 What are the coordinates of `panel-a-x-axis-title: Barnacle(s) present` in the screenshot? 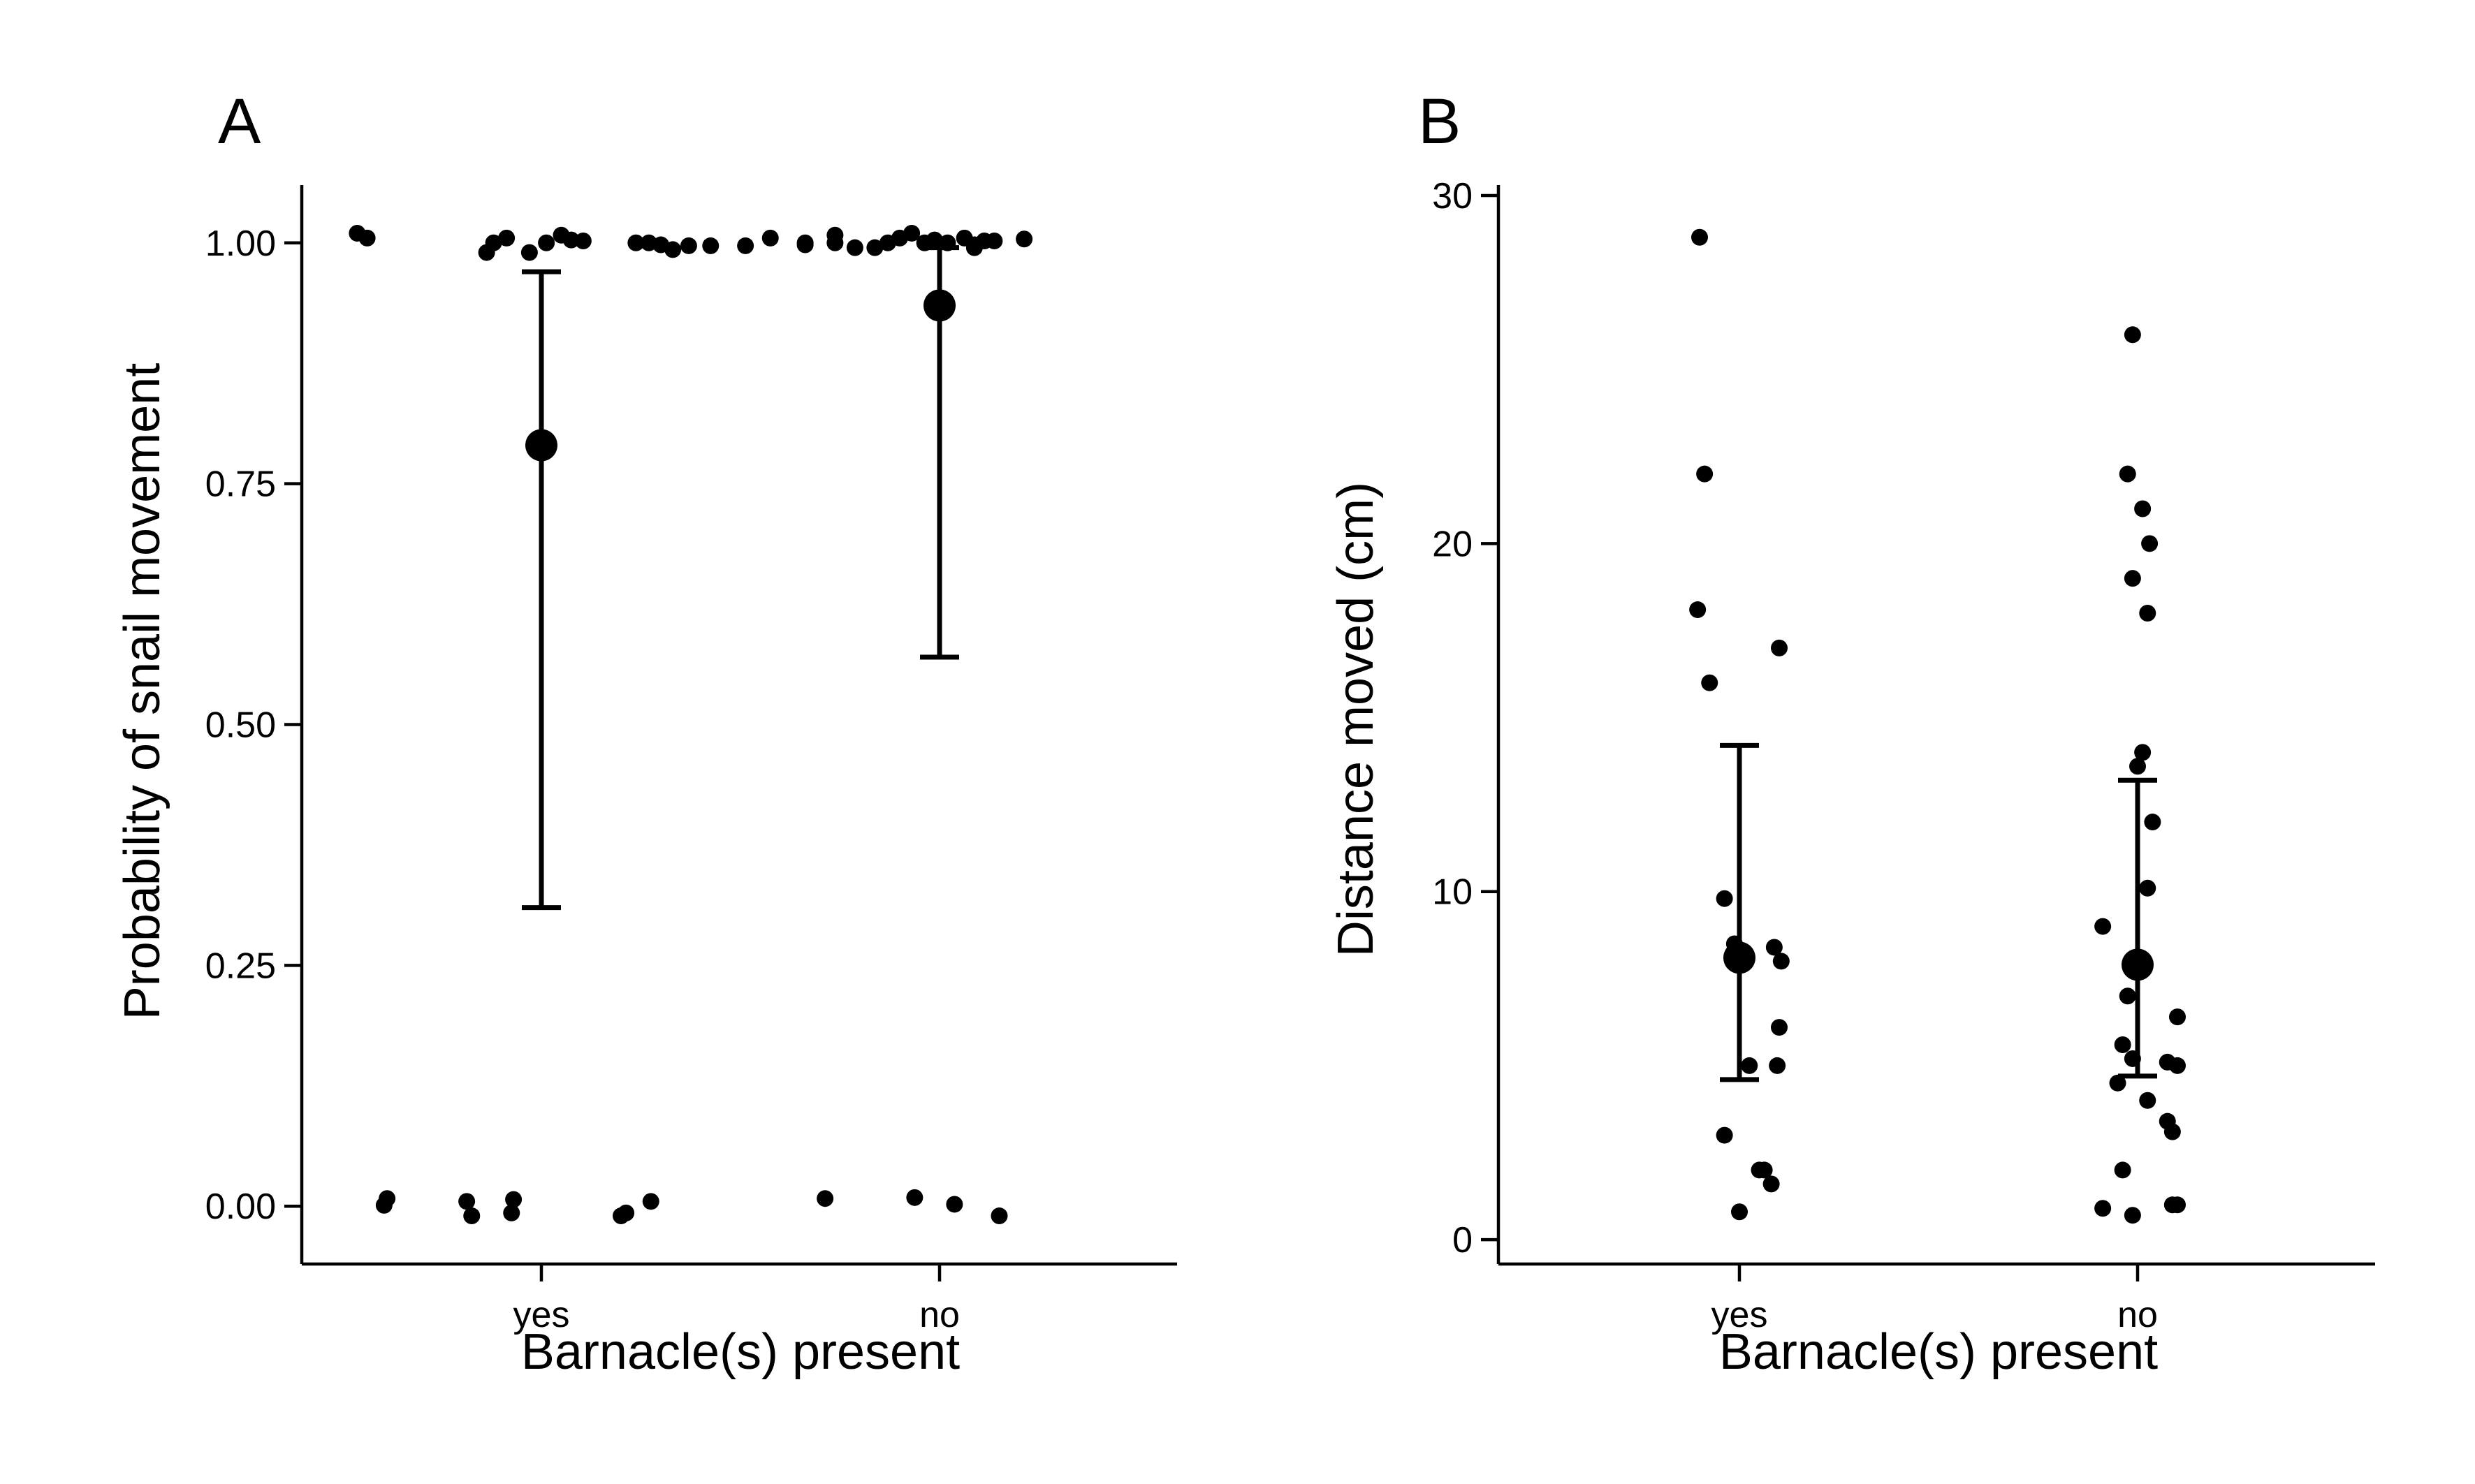 It's located at (740, 1352).